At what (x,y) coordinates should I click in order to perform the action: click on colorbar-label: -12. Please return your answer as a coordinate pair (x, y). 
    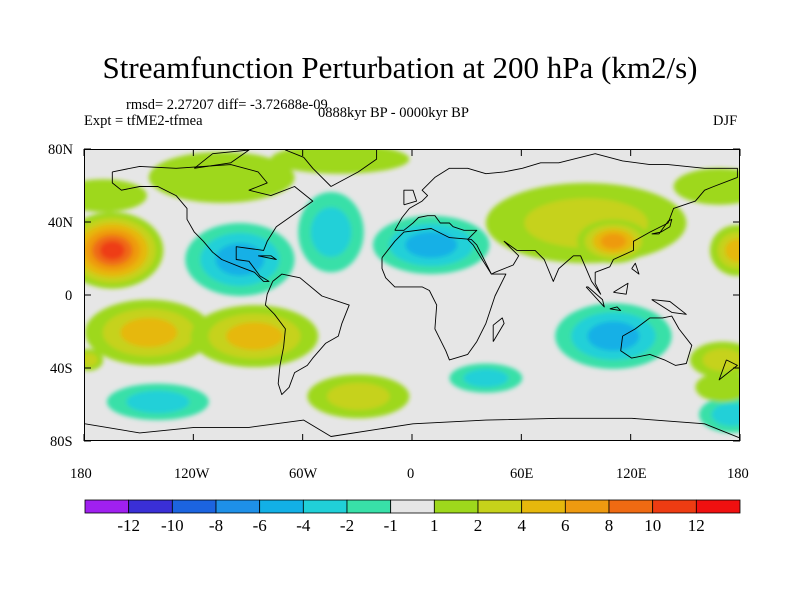
    Looking at the image, I should click on (129, 525).